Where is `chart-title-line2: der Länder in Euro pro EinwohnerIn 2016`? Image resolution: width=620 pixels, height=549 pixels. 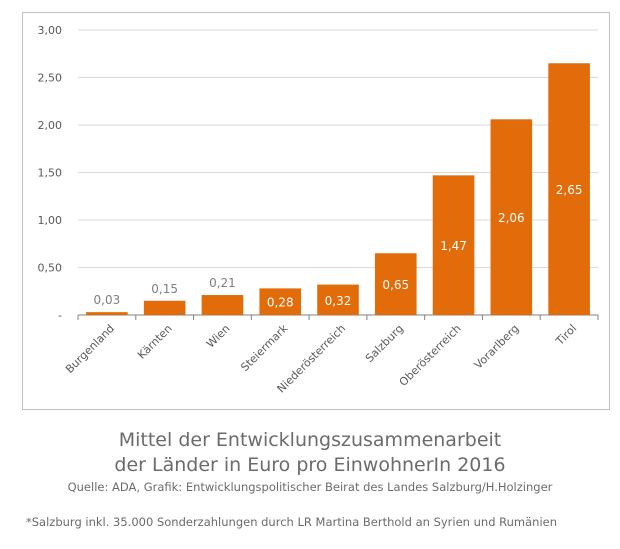 chart-title-line2: der Länder in Euro pro EinwohnerIn 2016 is located at coordinates (310, 465).